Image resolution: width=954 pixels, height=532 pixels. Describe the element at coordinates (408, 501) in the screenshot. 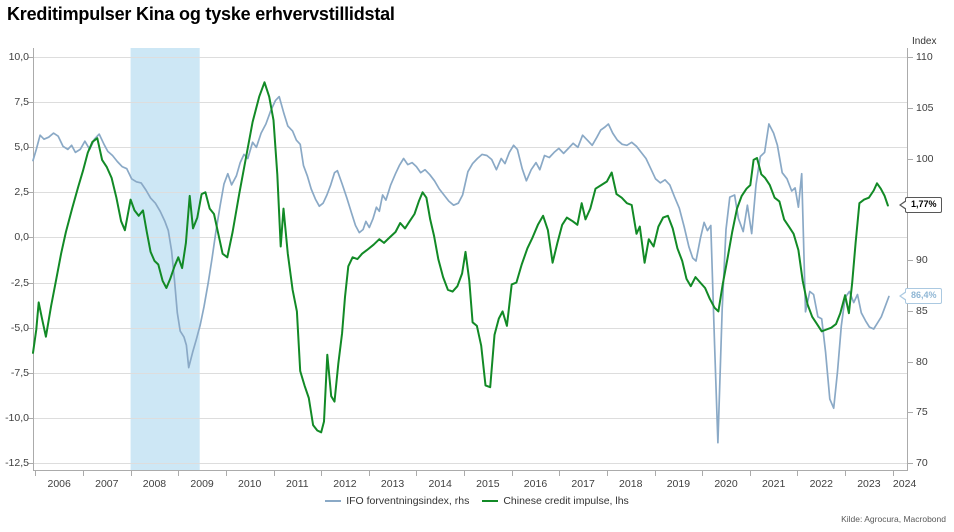

I see `legend-label: IFO forventningsindex, rhs` at that location.